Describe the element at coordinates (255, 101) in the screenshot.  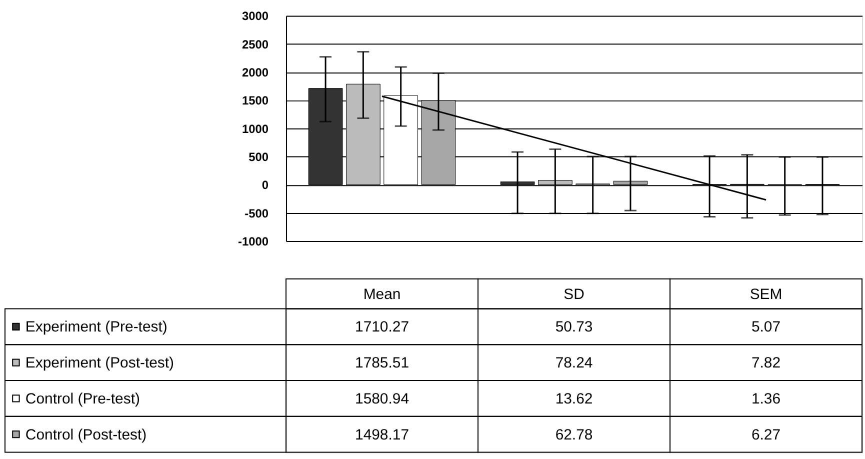
I see `y-tick-label: 1500` at that location.